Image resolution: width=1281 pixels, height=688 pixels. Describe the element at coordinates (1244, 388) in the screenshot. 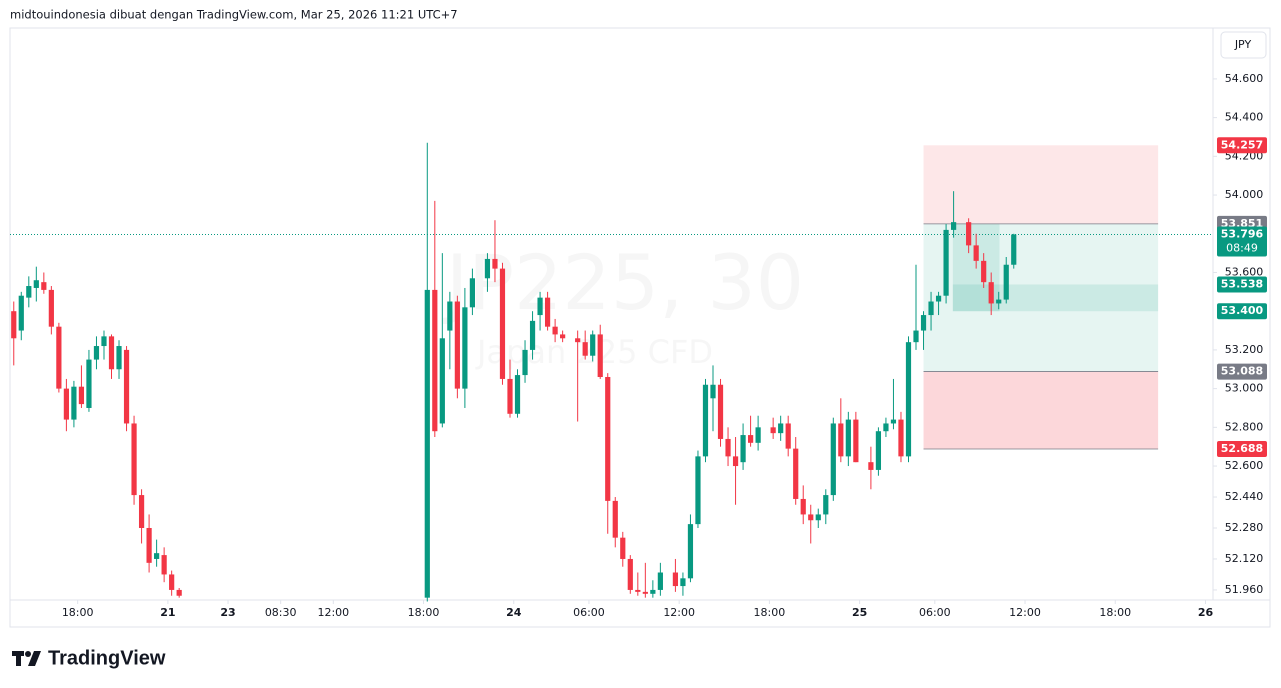

I see `y-tick-label: 53.000` at that location.